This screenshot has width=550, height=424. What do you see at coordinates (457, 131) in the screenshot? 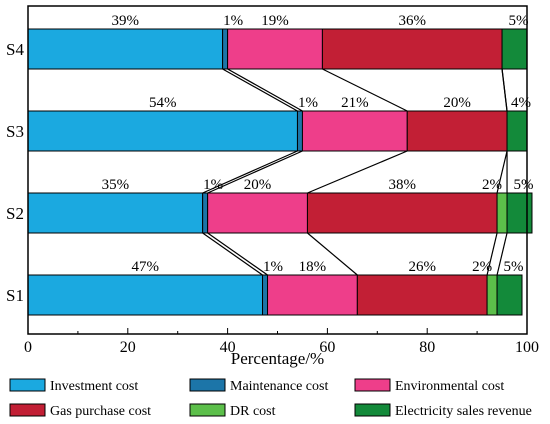
I see `bar-s3-gas-purchase-cost` at bounding box center [457, 131].